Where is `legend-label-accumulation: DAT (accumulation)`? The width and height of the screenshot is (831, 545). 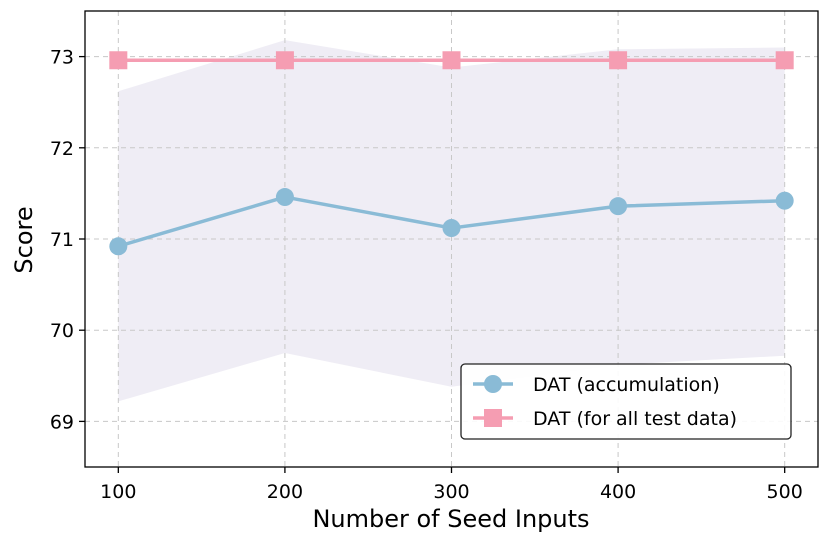
legend-label-accumulation: DAT (accumulation) is located at coordinates (626, 385).